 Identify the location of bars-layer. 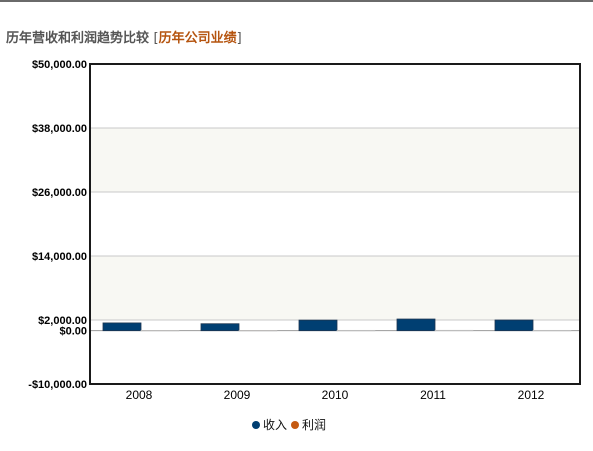
(337, 325).